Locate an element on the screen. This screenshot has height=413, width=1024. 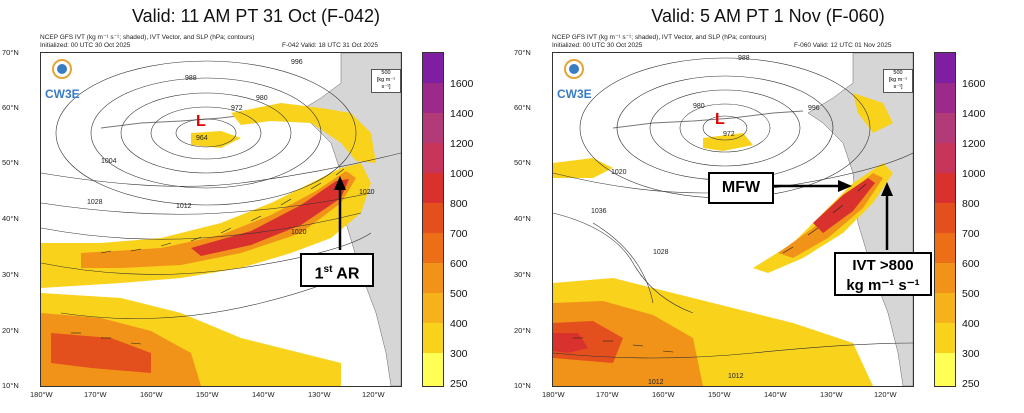
lat-label: 30°N is located at coordinates (522, 274).